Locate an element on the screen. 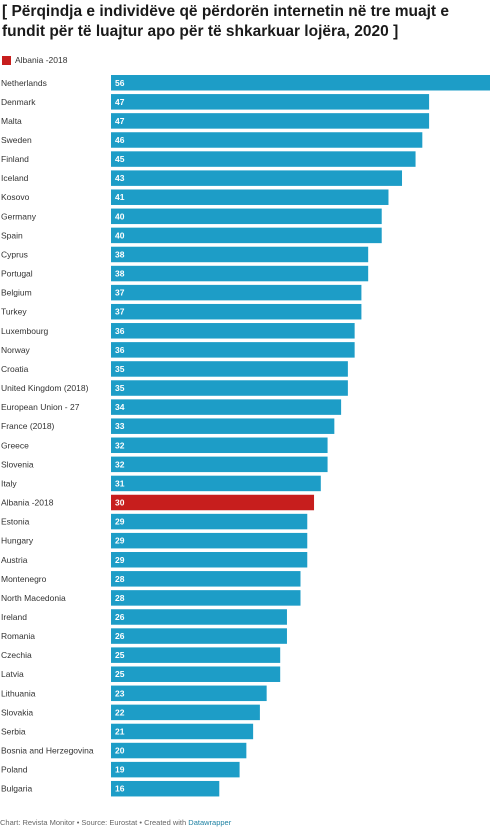 The width and height of the screenshot is (490, 837). bar-value-label: 45 is located at coordinates (120, 159).